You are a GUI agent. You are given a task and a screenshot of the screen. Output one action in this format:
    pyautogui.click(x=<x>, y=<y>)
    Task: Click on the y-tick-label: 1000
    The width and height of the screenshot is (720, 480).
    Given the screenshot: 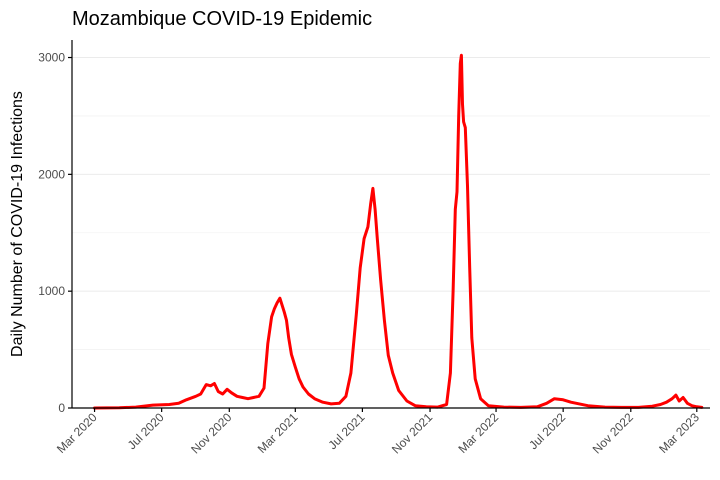 What is the action you would take?
    pyautogui.click(x=51, y=291)
    